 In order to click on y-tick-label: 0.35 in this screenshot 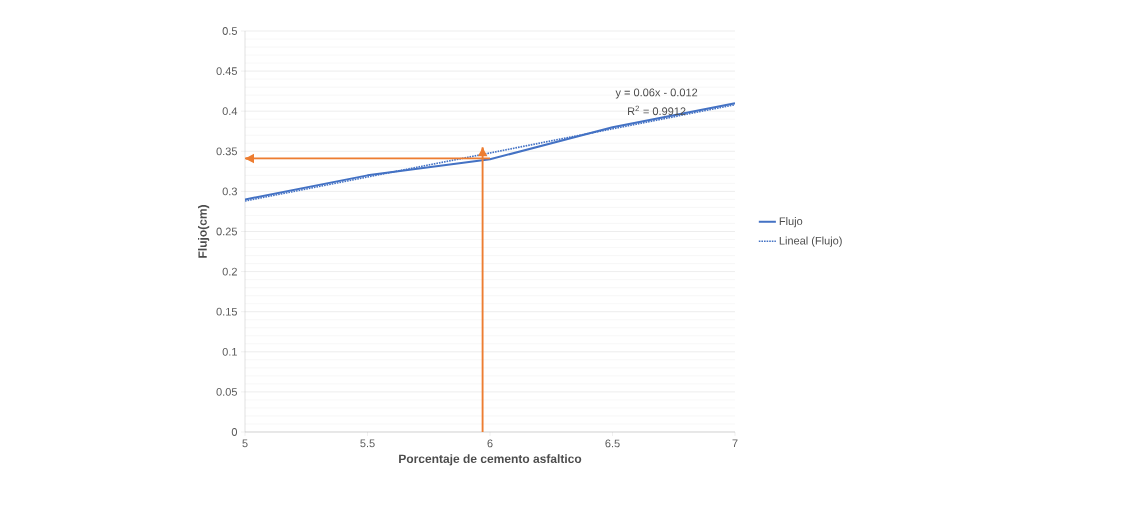, I will do `click(226, 151)`.